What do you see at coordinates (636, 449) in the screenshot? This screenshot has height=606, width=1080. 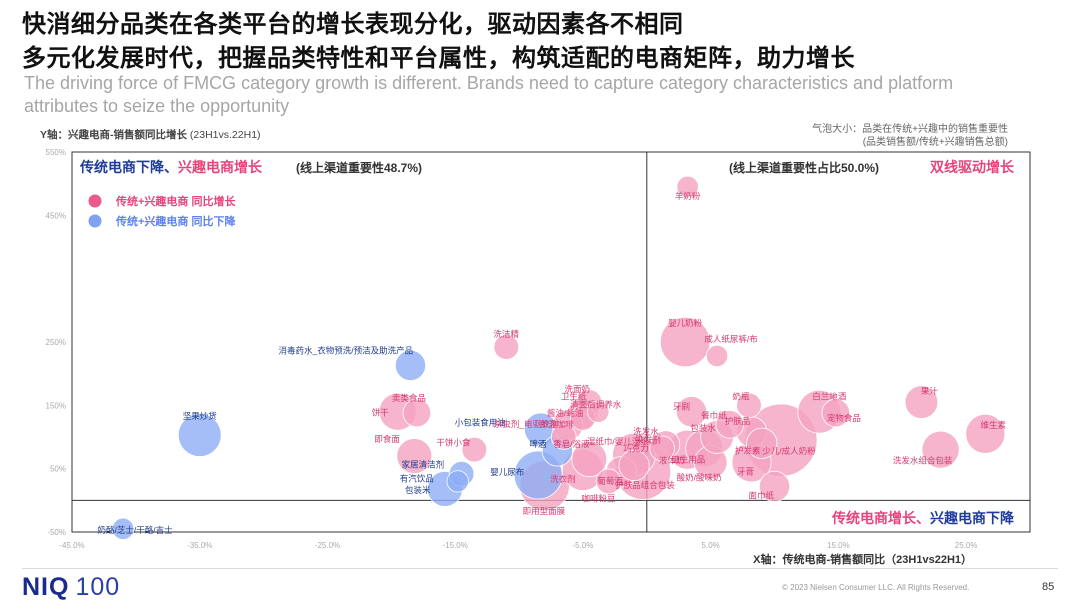 I see `bubble-label: 巧克力` at bounding box center [636, 449].